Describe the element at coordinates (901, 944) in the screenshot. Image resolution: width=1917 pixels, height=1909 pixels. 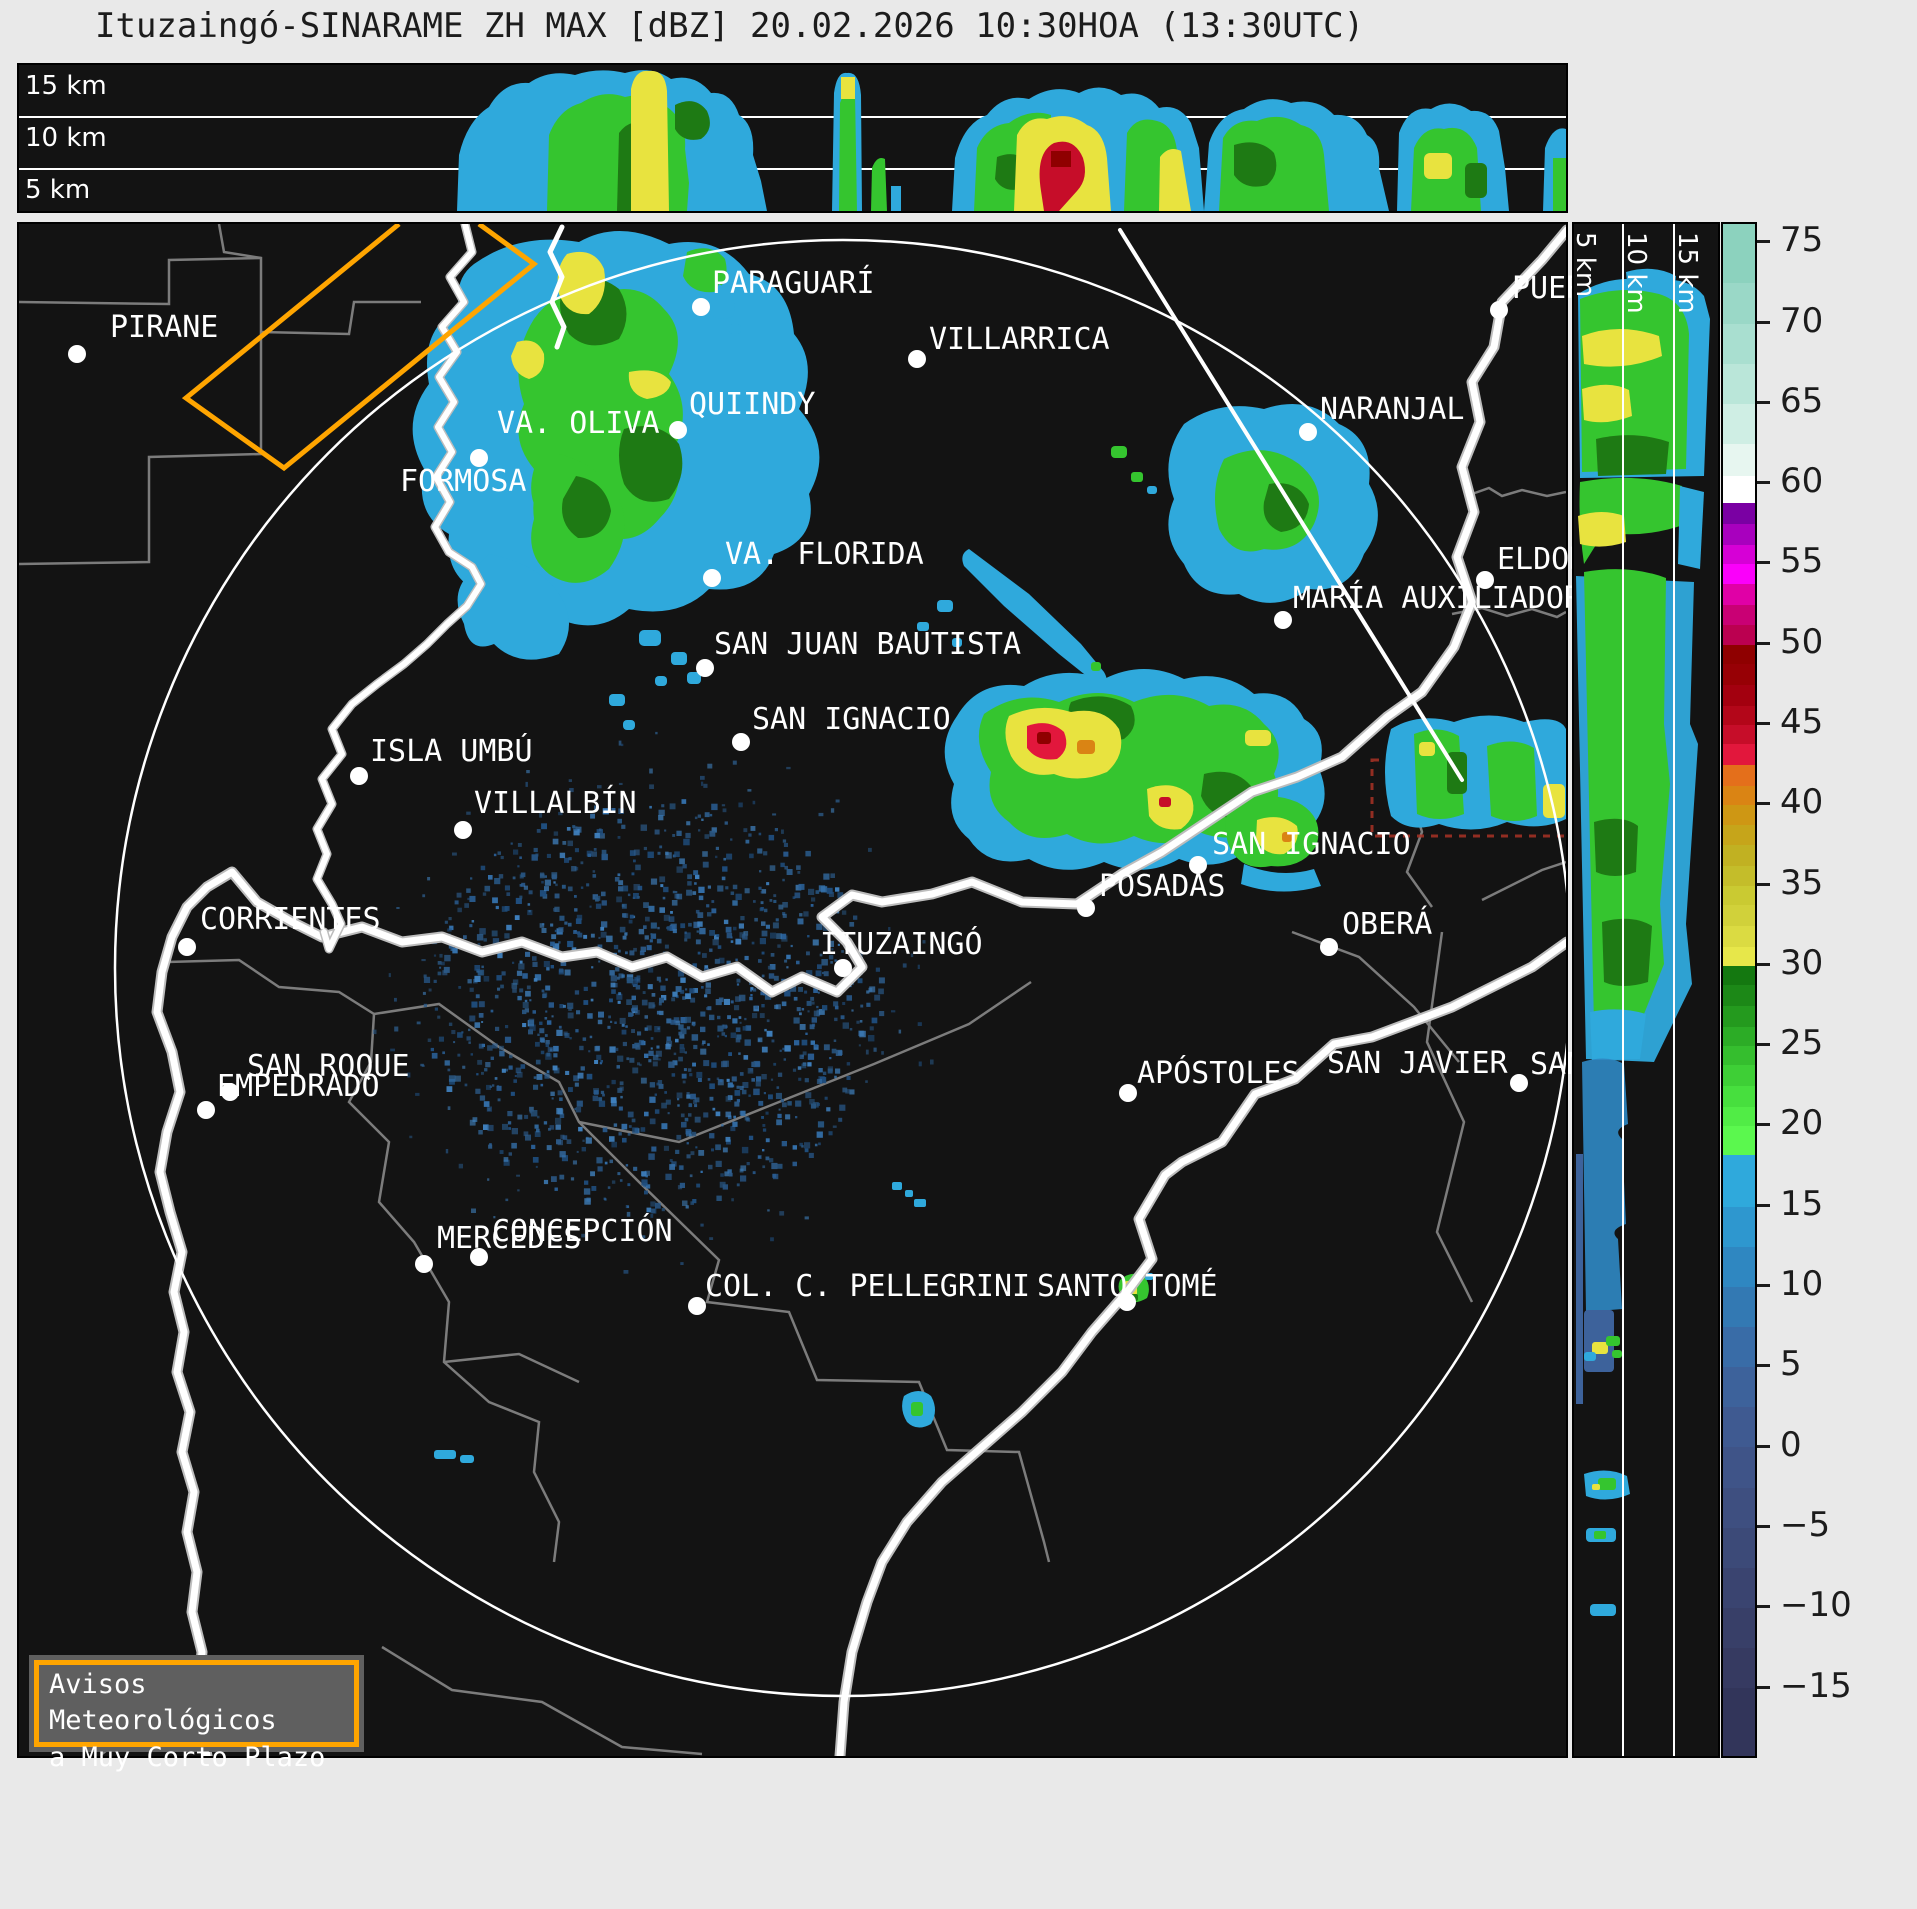
I see `city-label-ituzaing-: ITUZAINGÓ` at that location.